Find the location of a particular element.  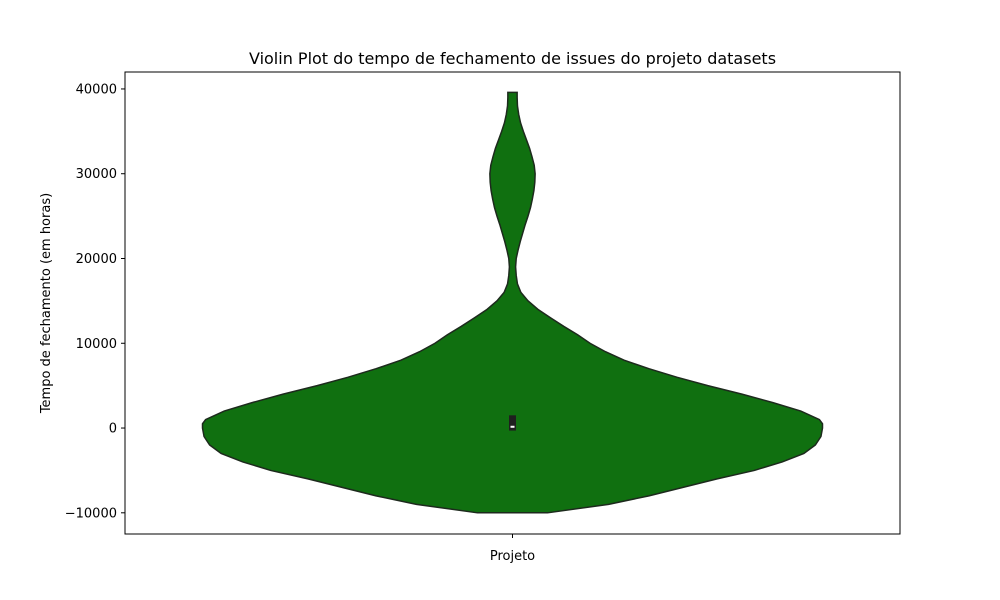

y-tick-label: 30000 is located at coordinates (96, 174).